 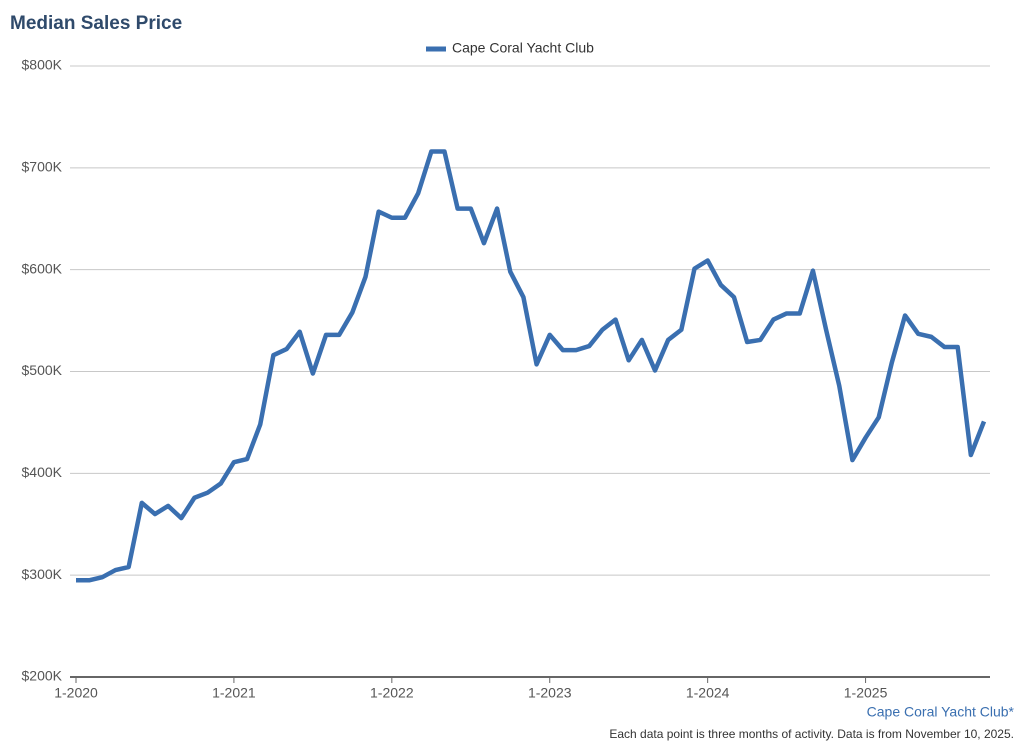 What do you see at coordinates (42, 268) in the screenshot?
I see `y-tick-label: $600K` at bounding box center [42, 268].